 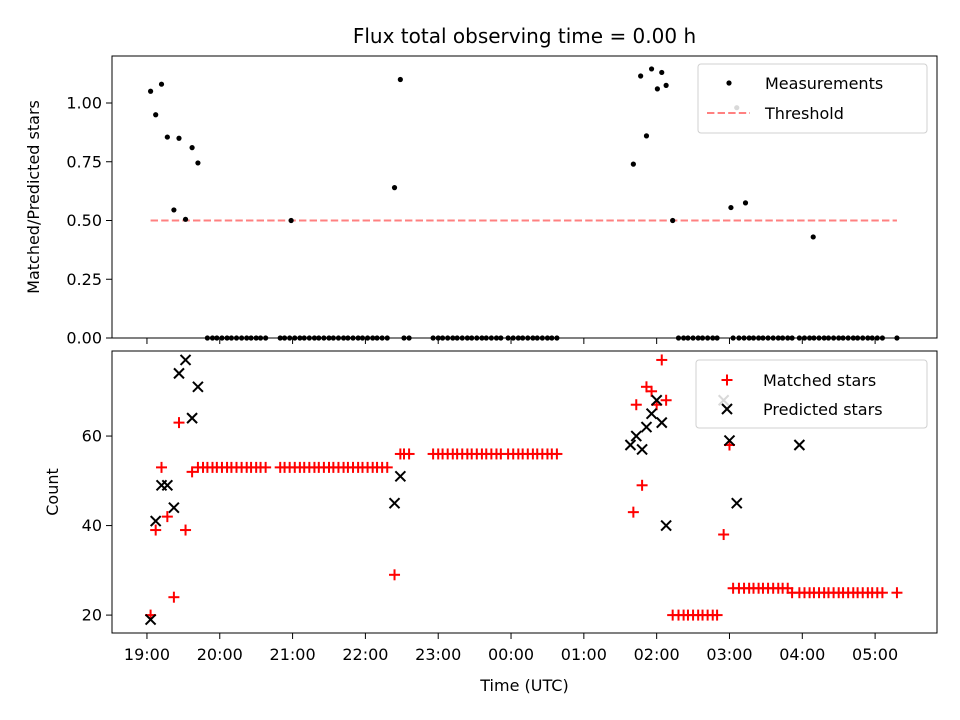 I want to click on x-tick-label: 03:00, so click(x=729, y=654).